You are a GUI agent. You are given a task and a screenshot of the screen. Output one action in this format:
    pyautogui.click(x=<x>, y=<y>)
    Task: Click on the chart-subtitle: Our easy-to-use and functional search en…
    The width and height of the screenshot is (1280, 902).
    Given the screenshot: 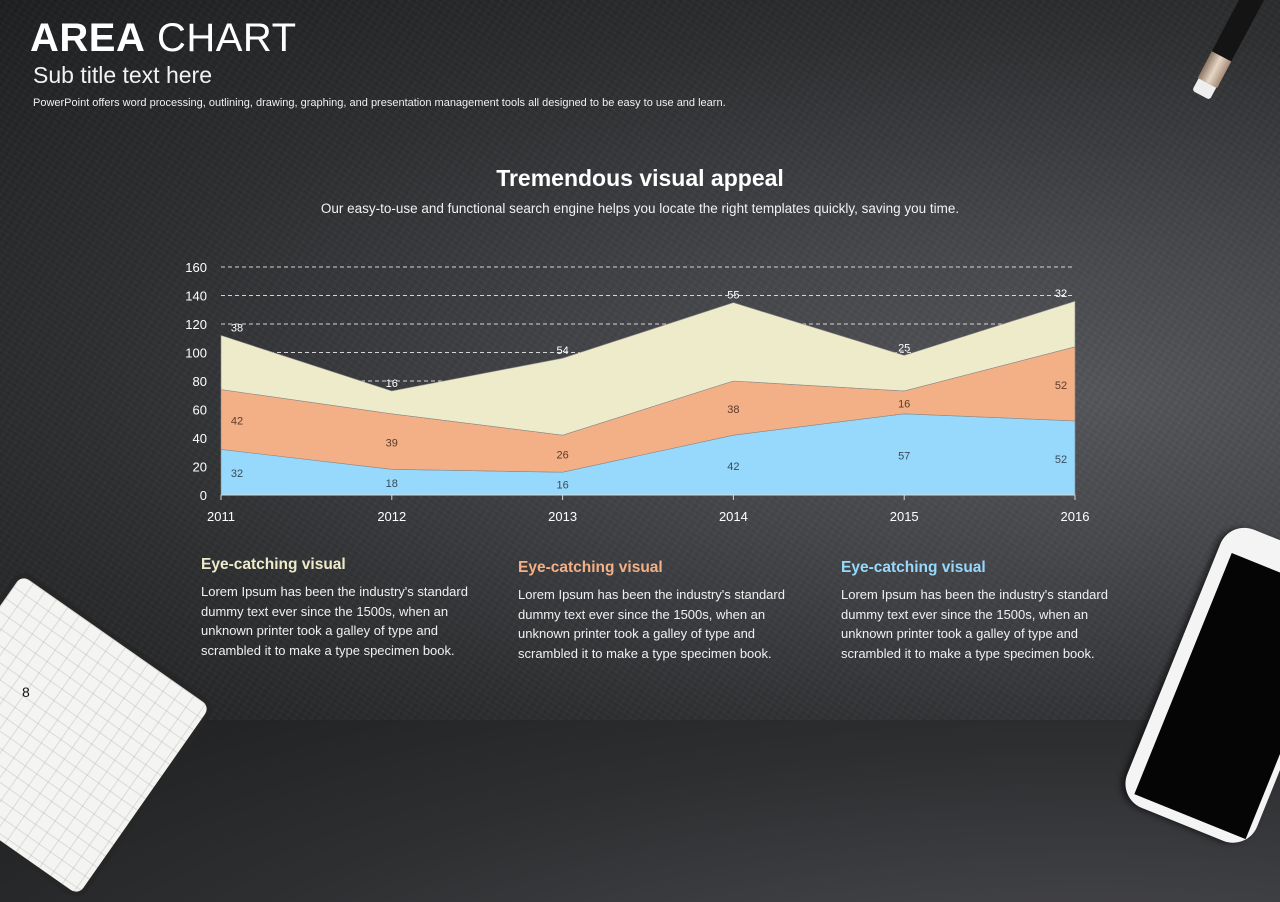 What is the action you would take?
    pyautogui.click(x=640, y=208)
    